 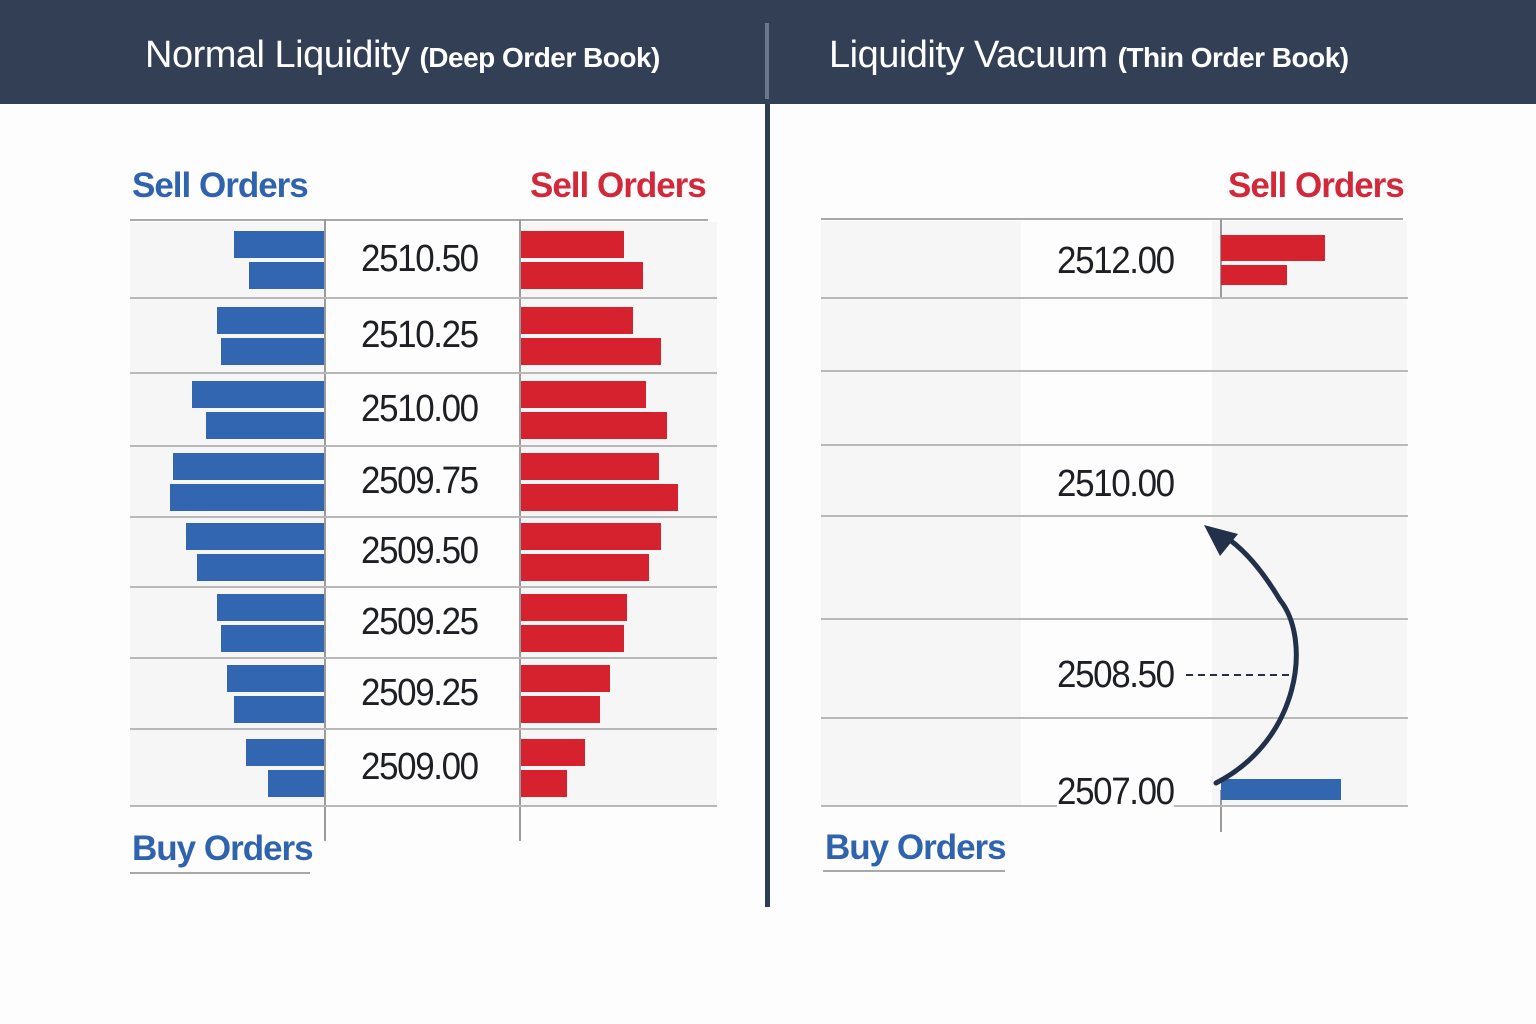 I want to click on price-level: 2508.50, so click(x=1116, y=675).